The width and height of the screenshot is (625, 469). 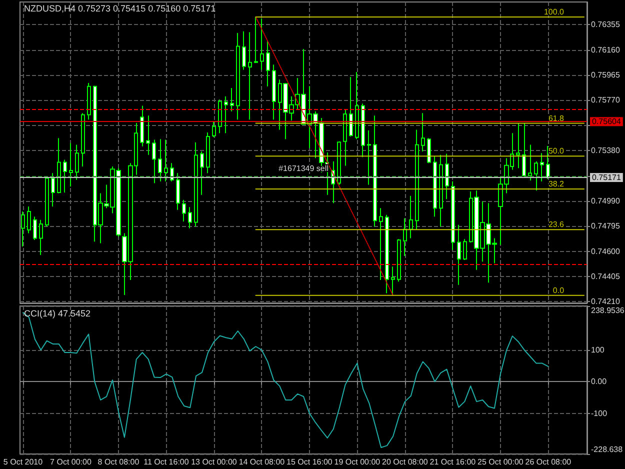 I want to click on y-tick-label: 100, so click(x=598, y=349).